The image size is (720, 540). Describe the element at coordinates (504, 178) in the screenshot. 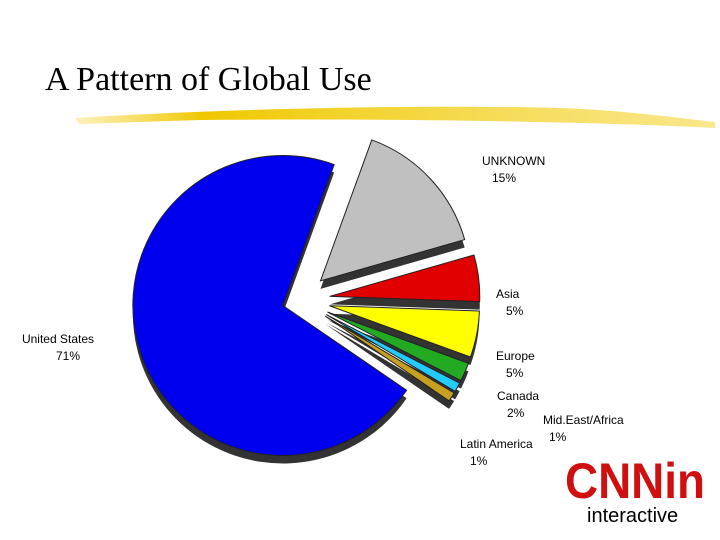

I see `slice-value: 15%` at that location.